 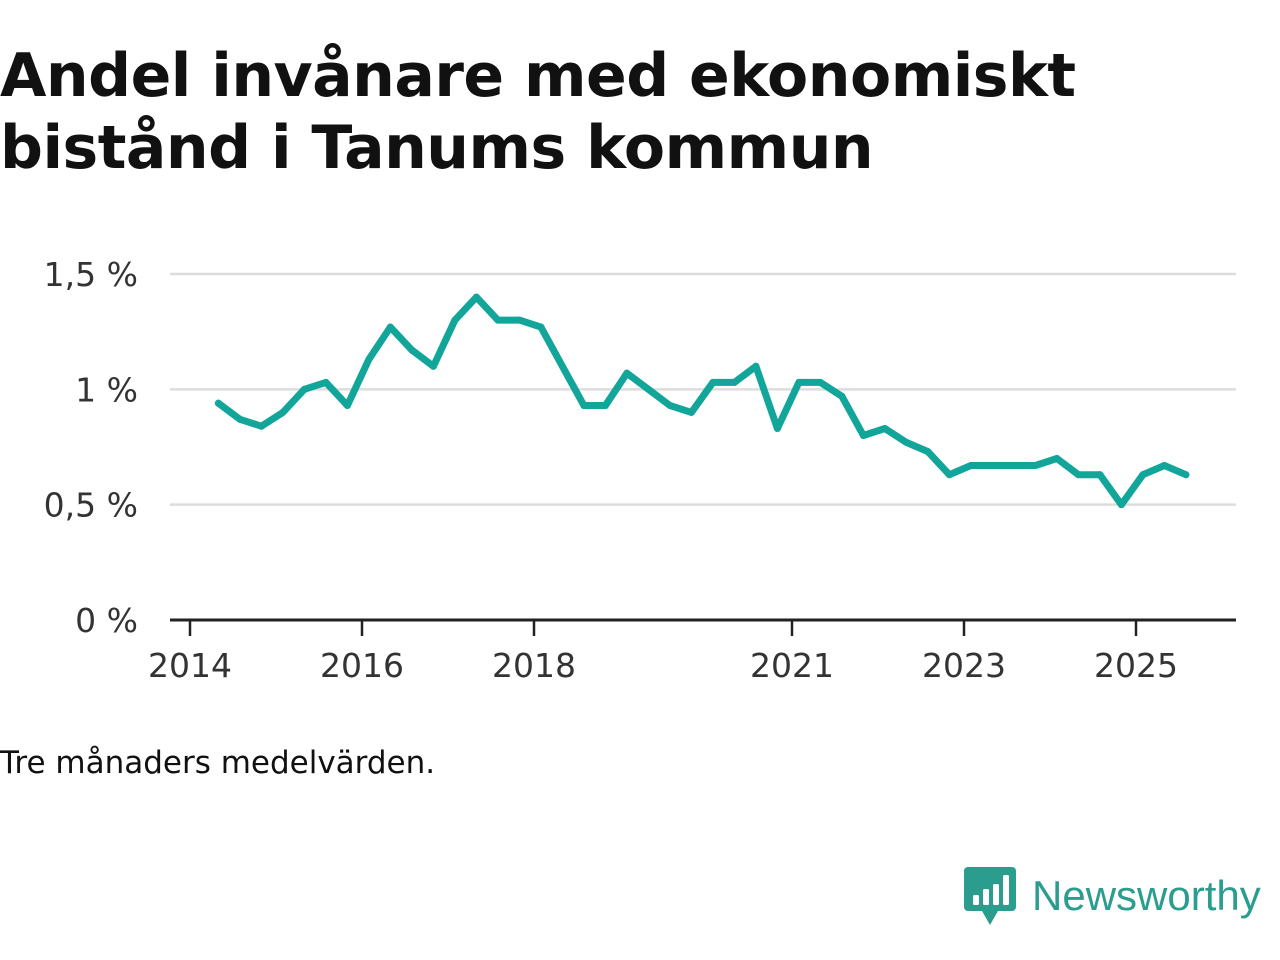 I want to click on newsworthy-logo-icon, so click(x=990, y=896).